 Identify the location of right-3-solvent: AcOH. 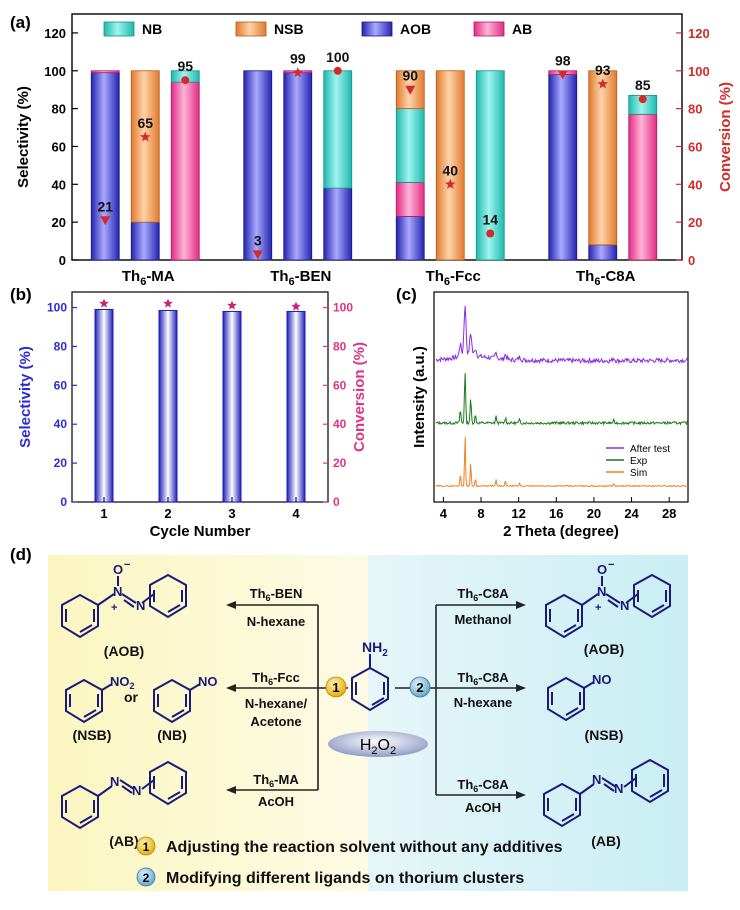
(483, 807).